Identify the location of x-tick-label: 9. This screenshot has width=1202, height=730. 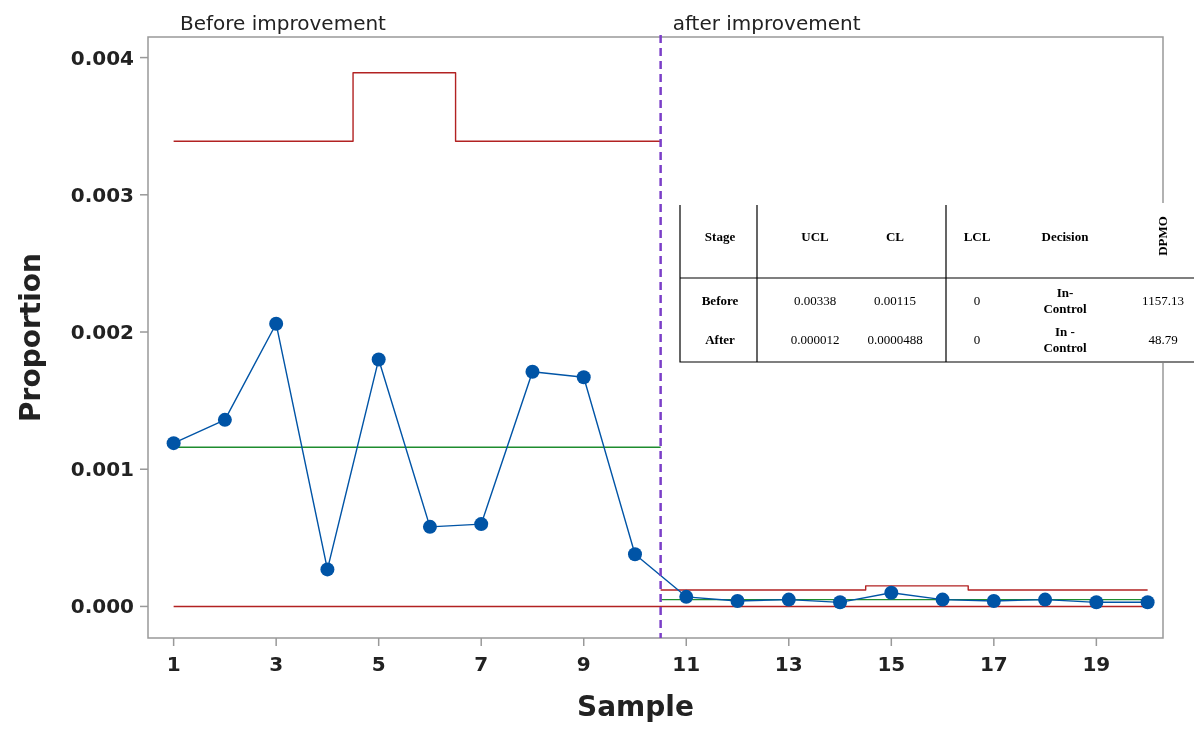
(583, 664).